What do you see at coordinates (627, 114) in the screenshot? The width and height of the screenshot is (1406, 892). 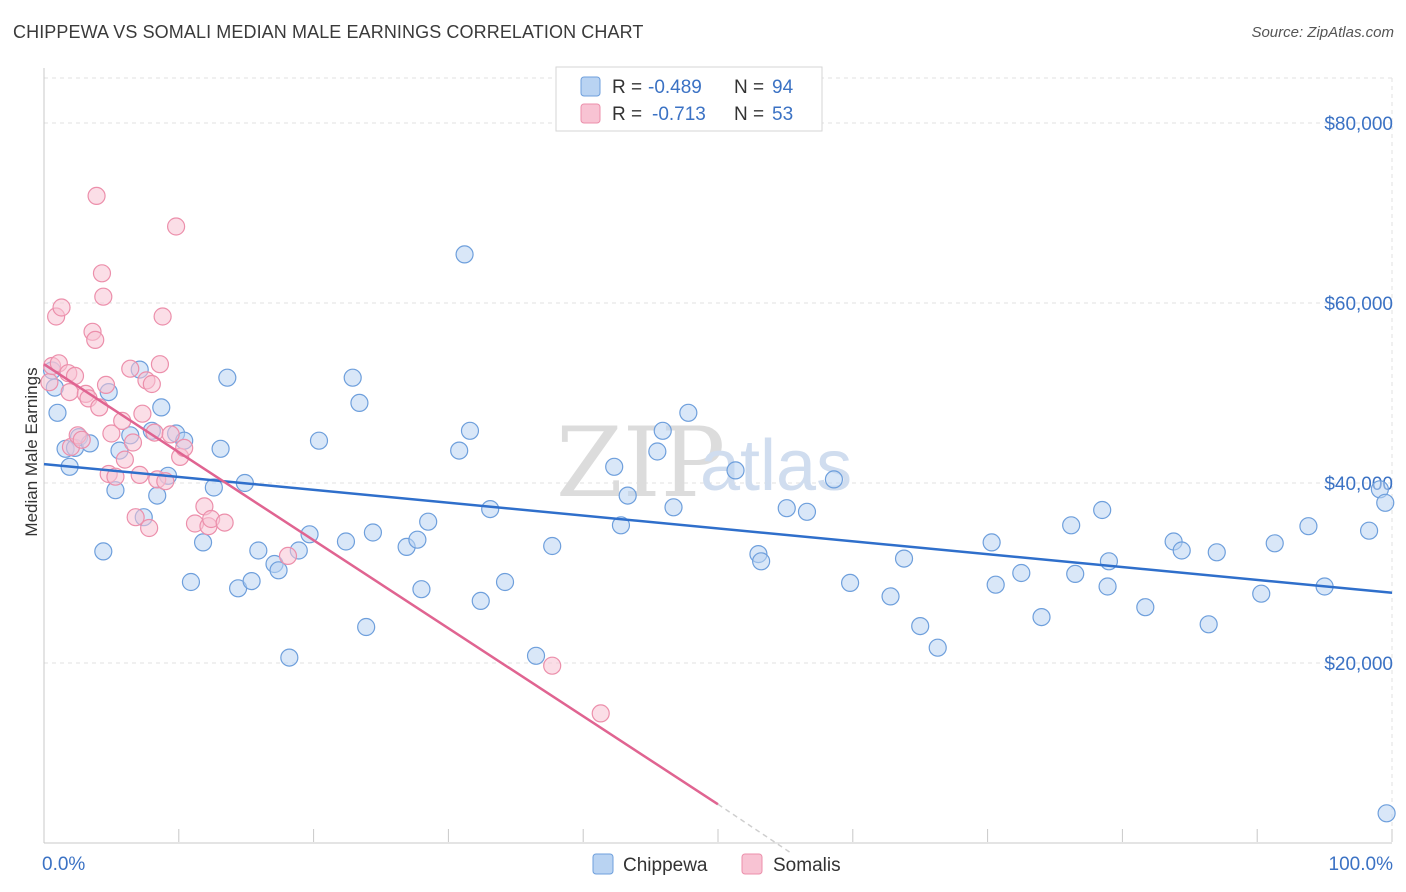 I see `legend-r-label-somalis: R =` at bounding box center [627, 114].